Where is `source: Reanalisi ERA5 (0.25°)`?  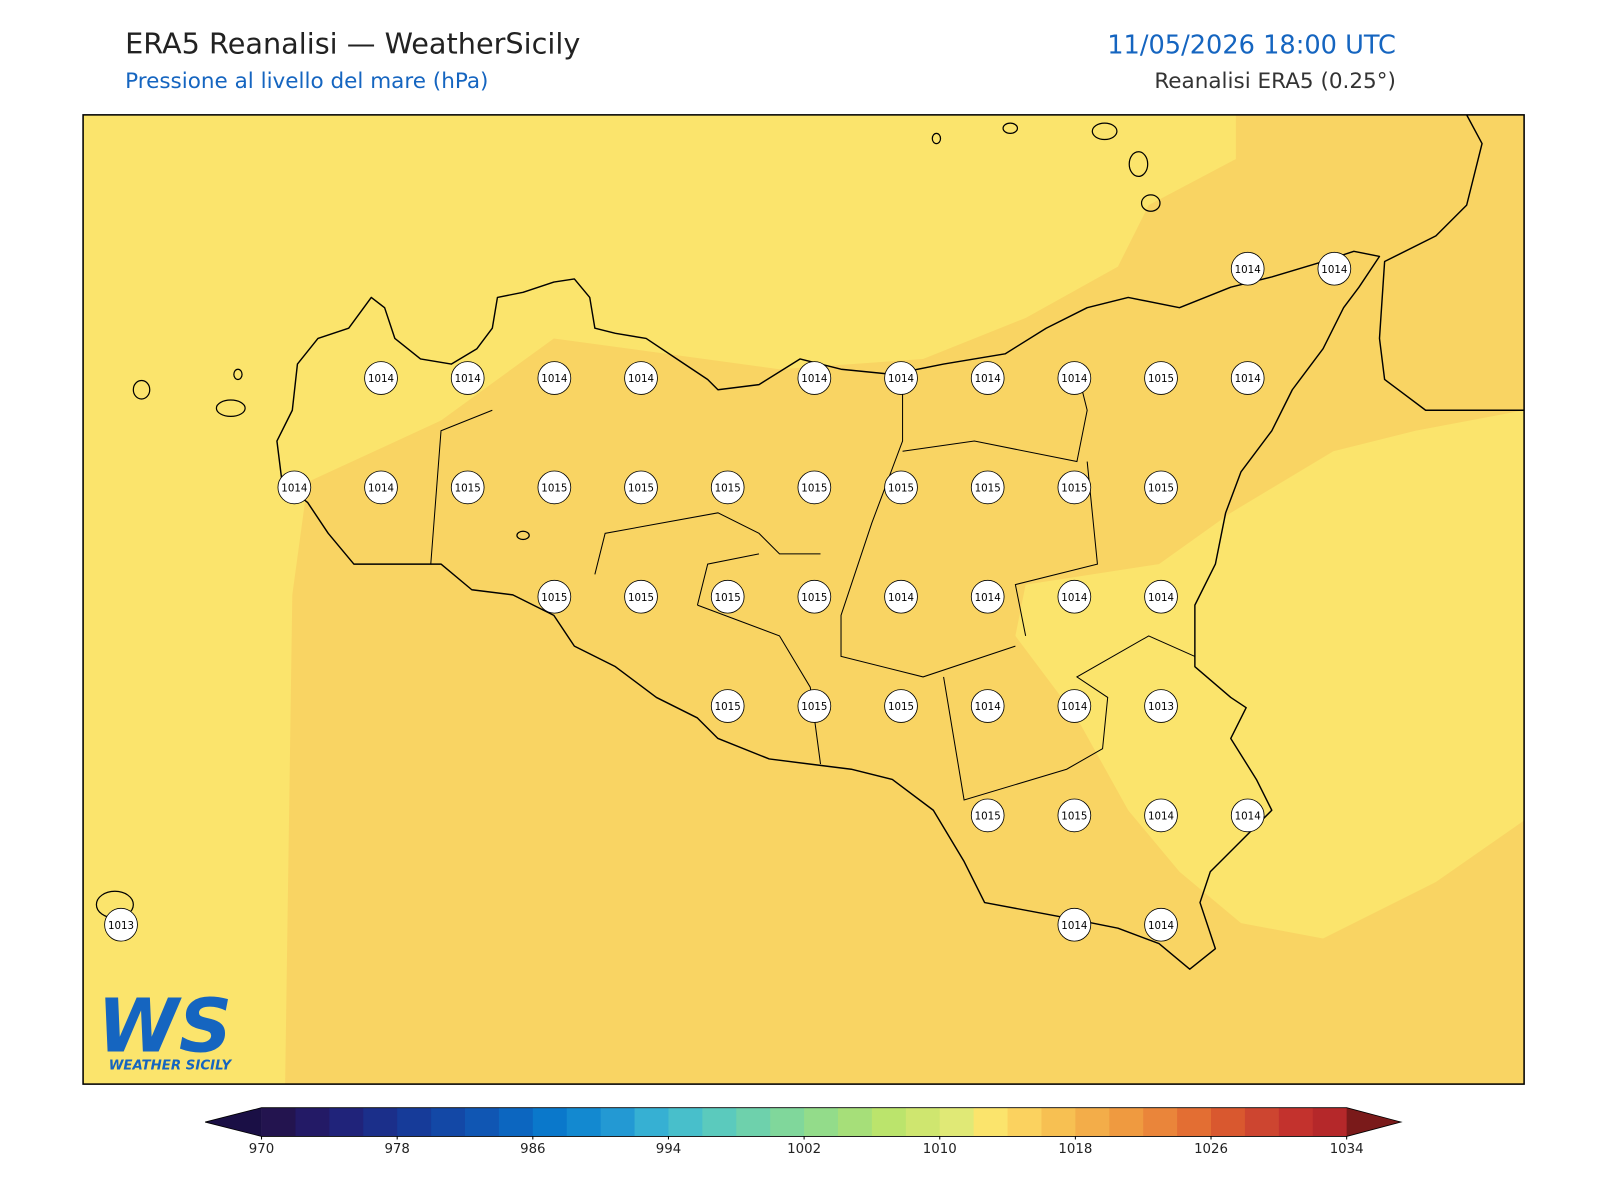 source: Reanalisi ERA5 (0.25°) is located at coordinates (1275, 81).